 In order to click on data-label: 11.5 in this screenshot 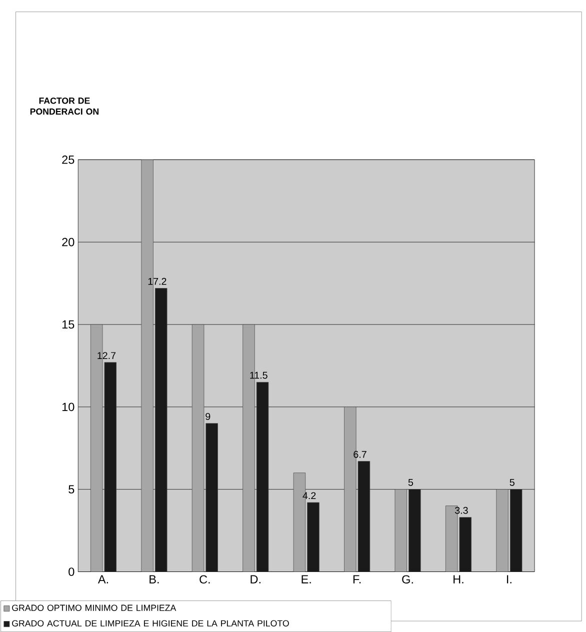, I will do `click(259, 375)`.